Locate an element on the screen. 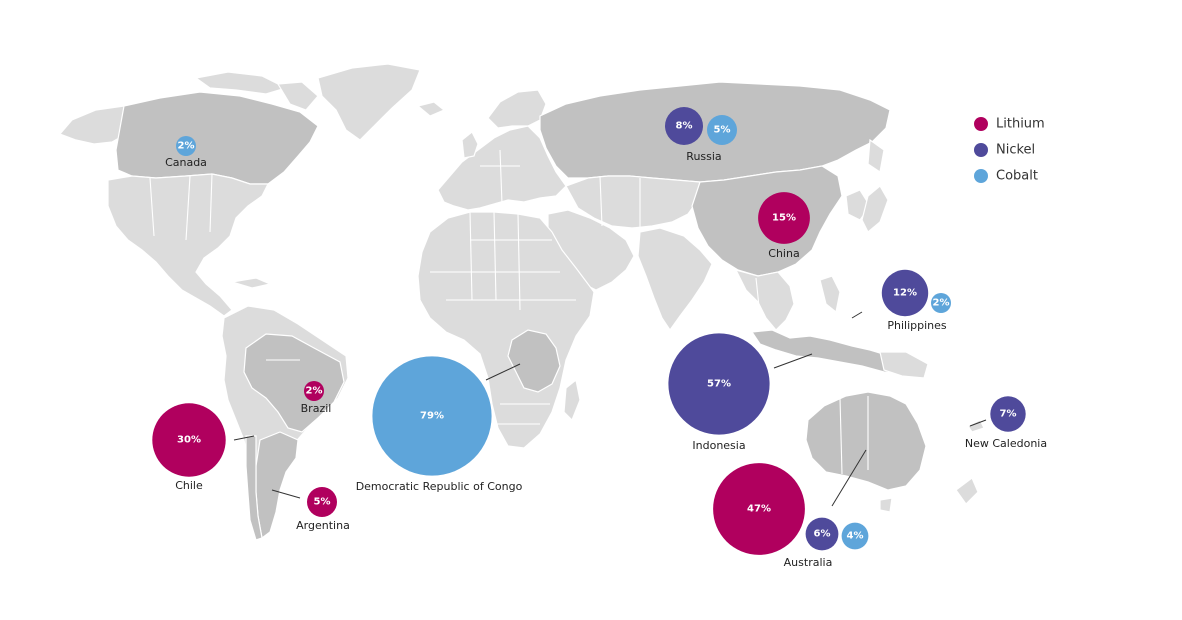 Image resolution: width=1182 pixels, height=620 pixels. bubble-newcaledonia-nickel-circle is located at coordinates (1008, 414).